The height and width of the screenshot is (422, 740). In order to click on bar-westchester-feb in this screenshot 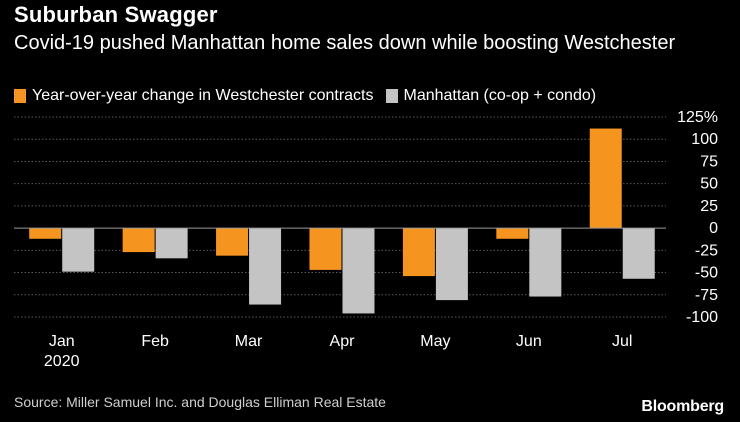, I will do `click(138, 240)`.